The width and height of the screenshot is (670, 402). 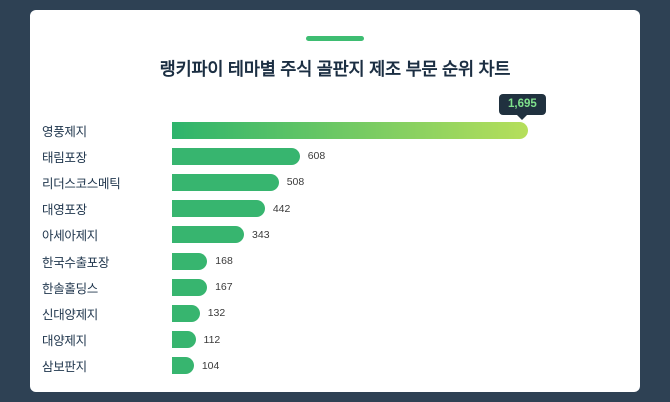 I want to click on chart-row: 영풍제지 1,695, so click(x=294, y=118).